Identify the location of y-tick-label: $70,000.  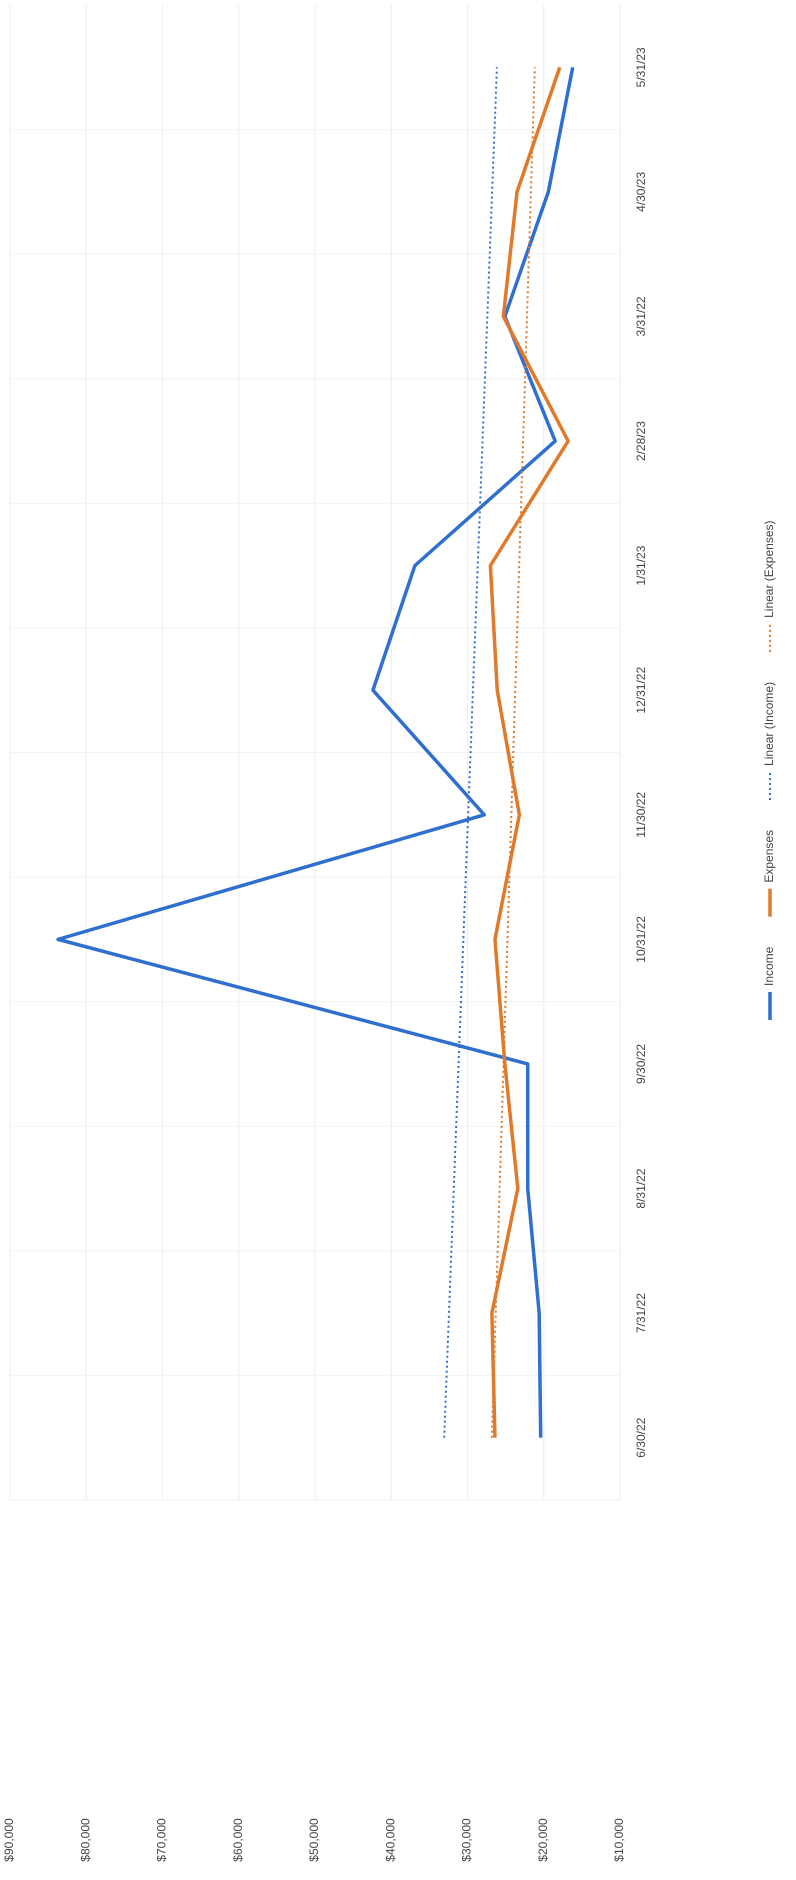
(162, 1840).